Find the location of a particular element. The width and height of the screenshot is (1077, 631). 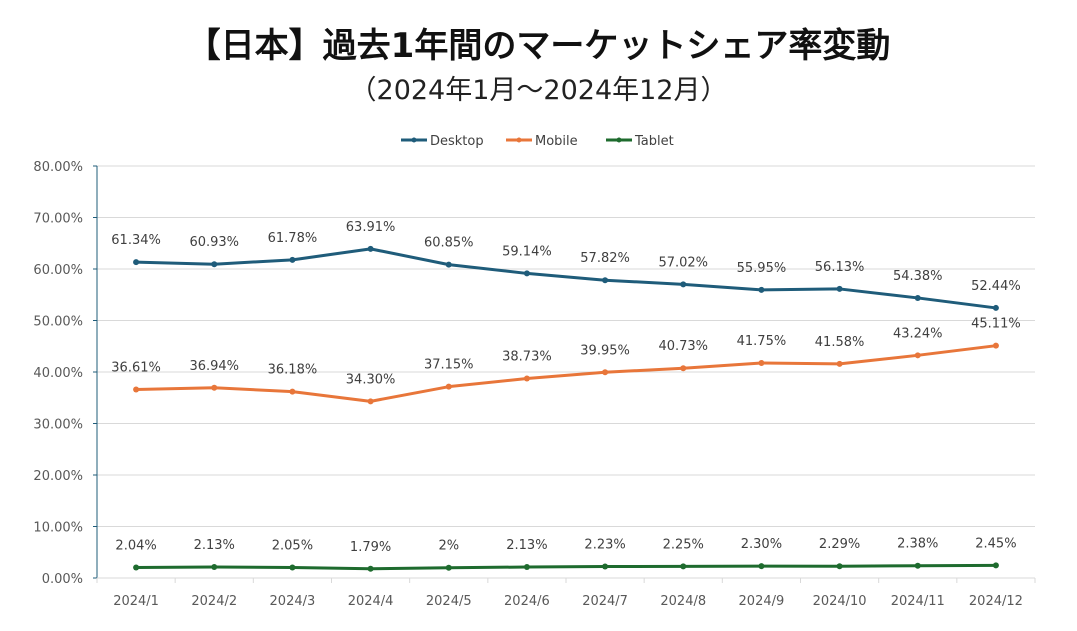

data-label-mobile: 38.73% is located at coordinates (527, 357).